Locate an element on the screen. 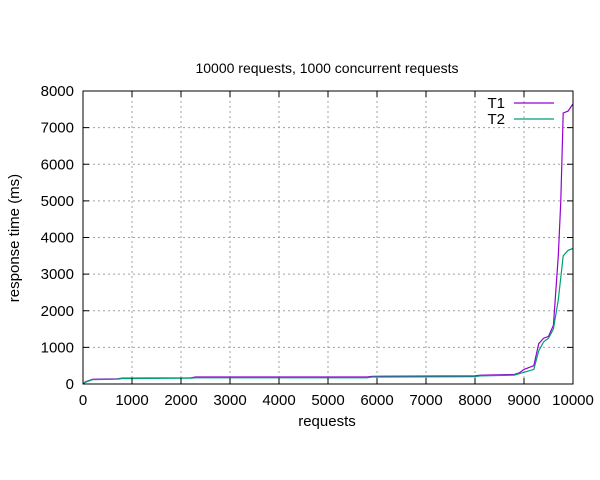  y-tick-label: 0 is located at coordinates (70, 384).